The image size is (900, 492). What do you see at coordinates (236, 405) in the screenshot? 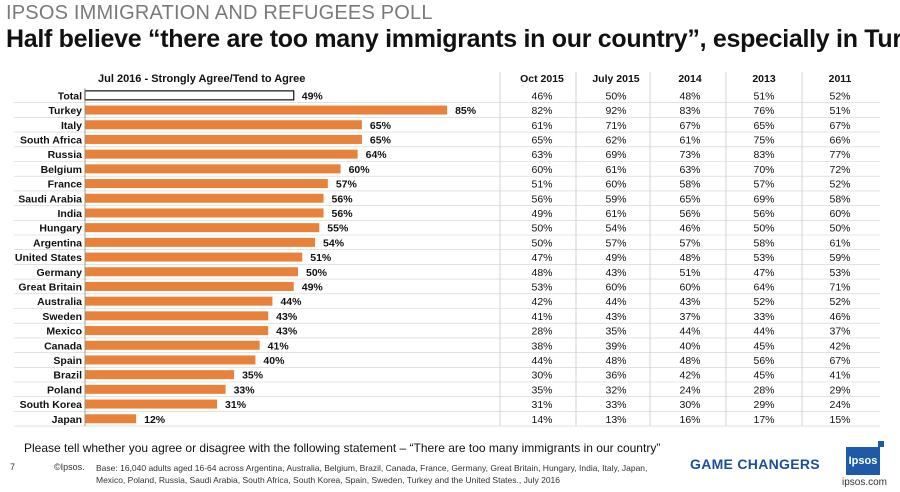
I see `bar-value-label: 31%` at bounding box center [236, 405].